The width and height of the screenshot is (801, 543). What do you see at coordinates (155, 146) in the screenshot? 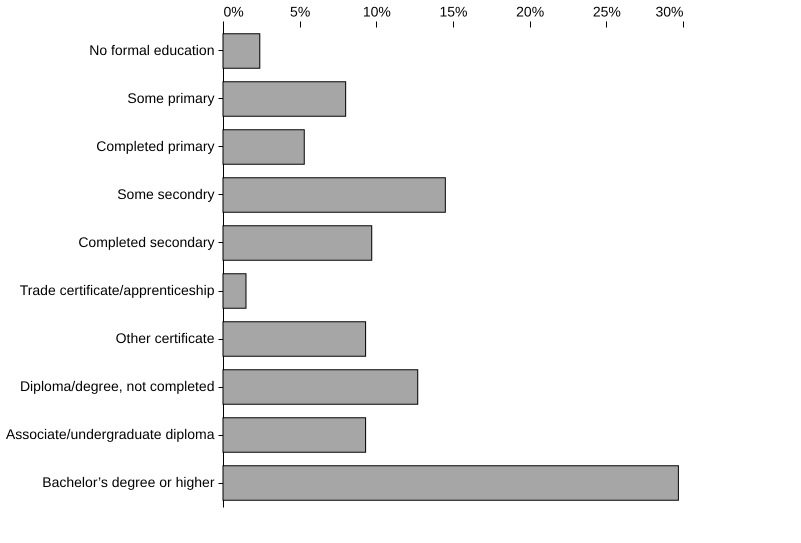
I see `y-tick-label: Completed primary` at bounding box center [155, 146].